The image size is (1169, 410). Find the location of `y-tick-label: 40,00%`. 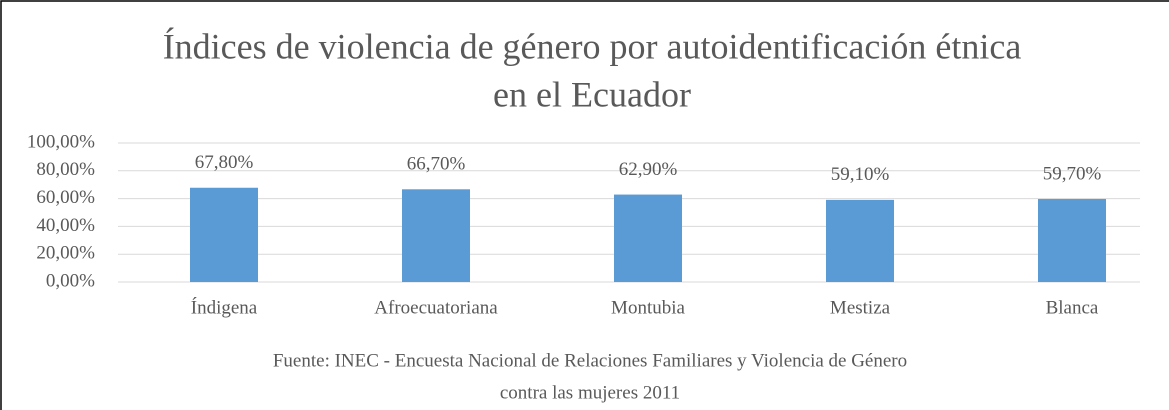

y-tick-label: 40,00% is located at coordinates (65, 225).